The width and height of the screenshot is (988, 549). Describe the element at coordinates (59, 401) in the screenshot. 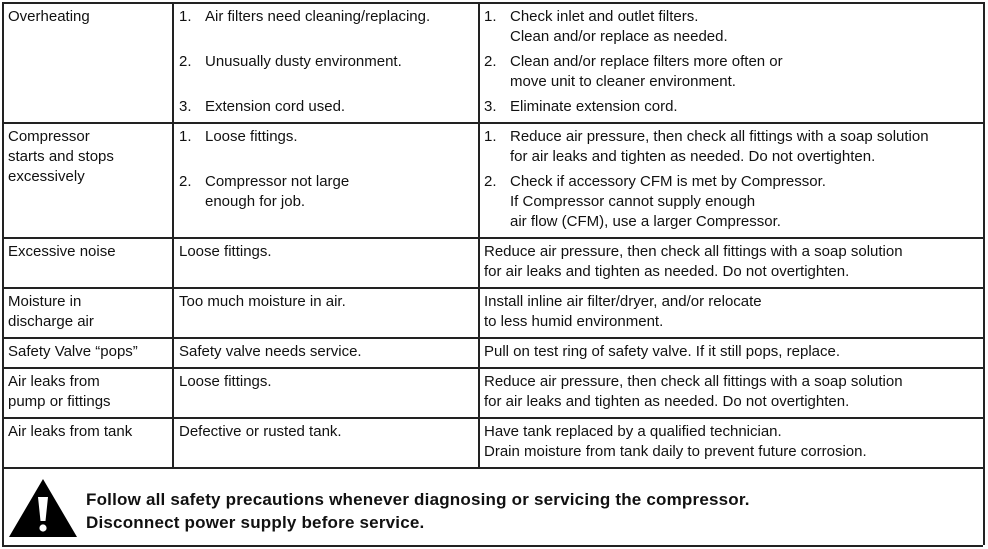

I see `problem-text: pump or fittings` at that location.